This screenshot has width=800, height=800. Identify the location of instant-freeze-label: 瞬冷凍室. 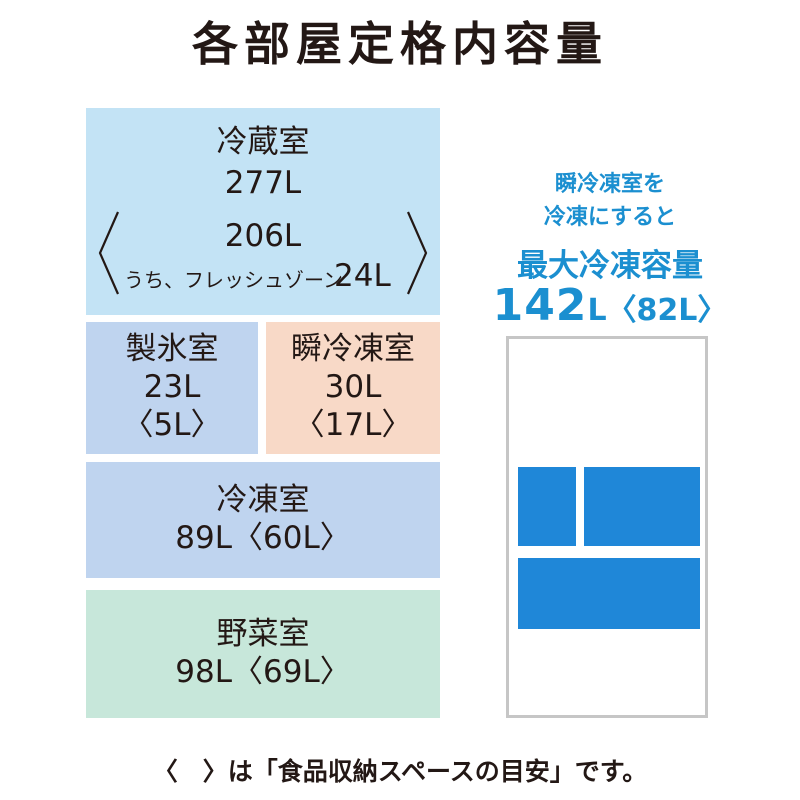
(353, 349).